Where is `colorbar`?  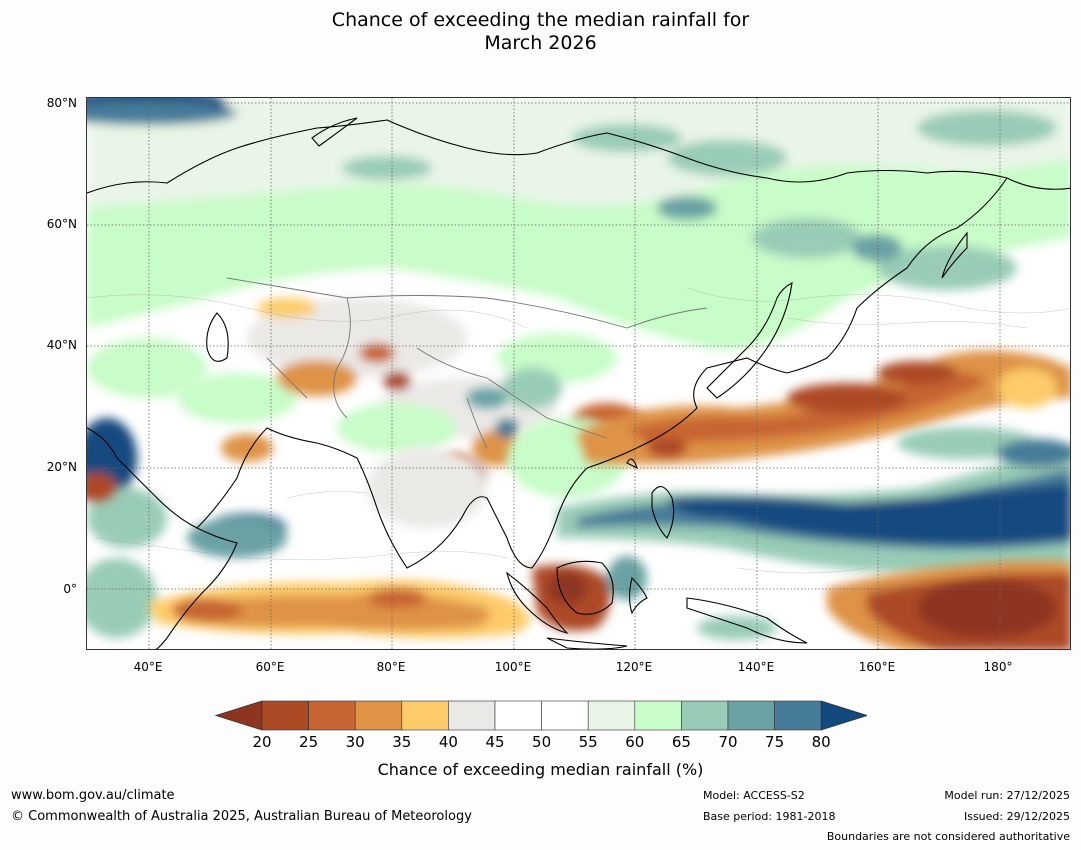 colorbar is located at coordinates (541, 715).